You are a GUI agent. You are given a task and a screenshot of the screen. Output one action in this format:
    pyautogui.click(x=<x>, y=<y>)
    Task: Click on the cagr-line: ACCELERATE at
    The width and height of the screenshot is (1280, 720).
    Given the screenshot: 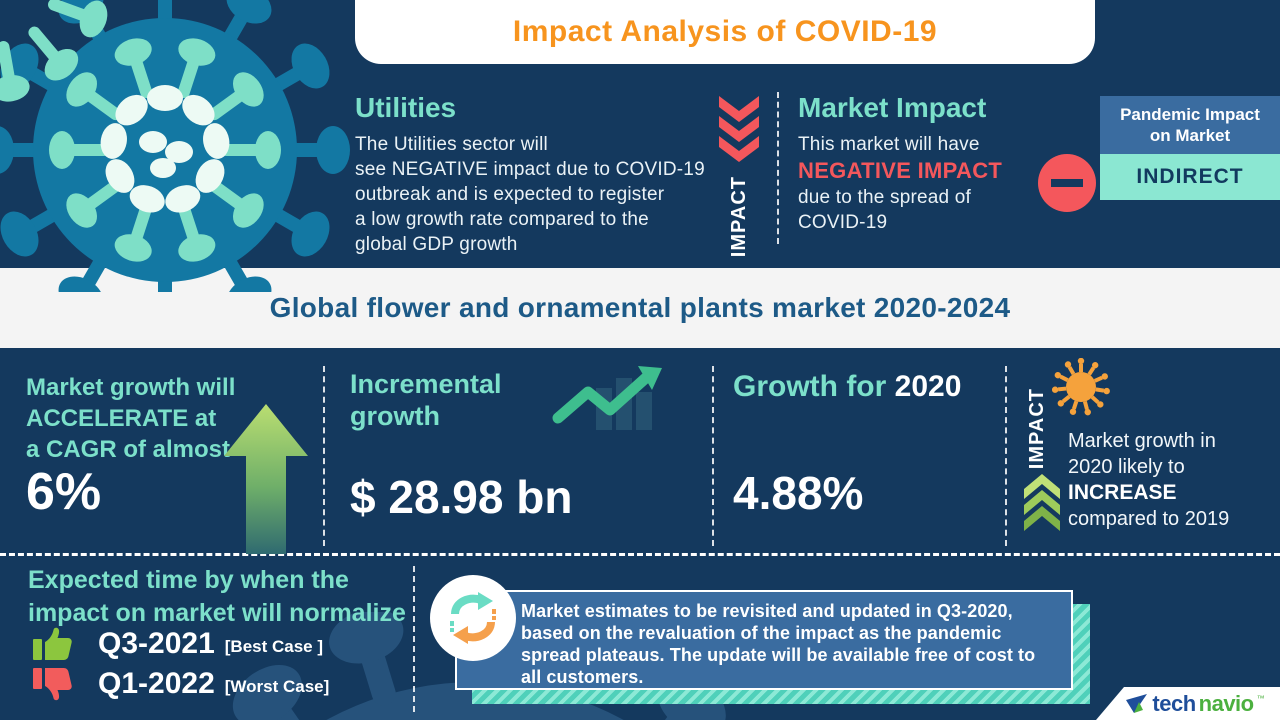 What is the action you would take?
    pyautogui.click(x=121, y=418)
    